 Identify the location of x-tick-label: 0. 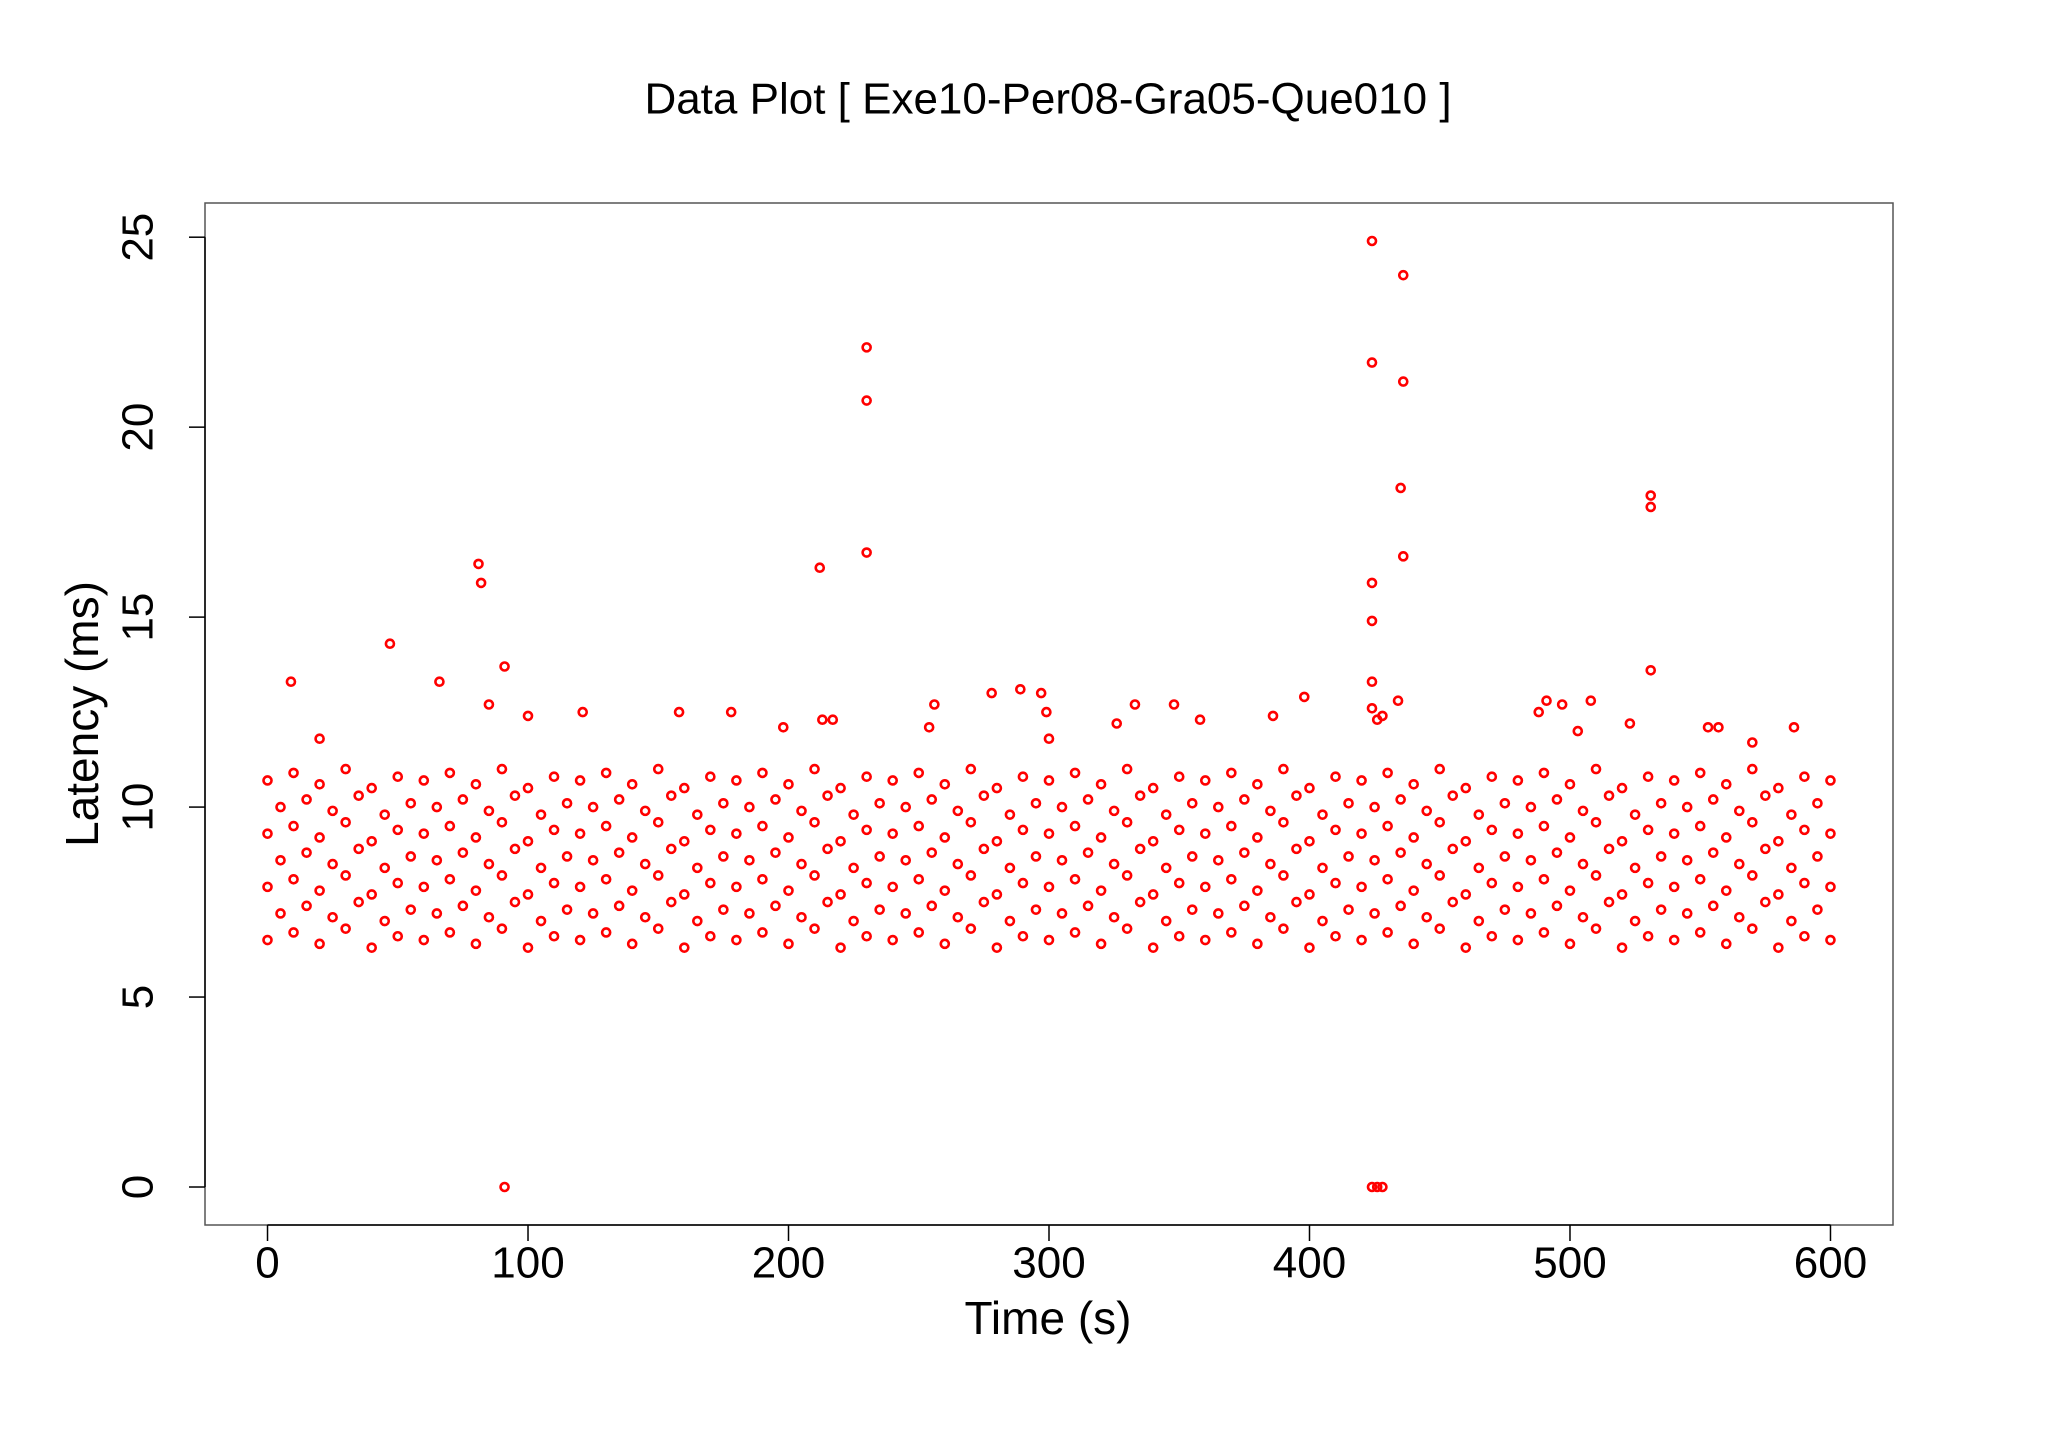
(267, 1263).